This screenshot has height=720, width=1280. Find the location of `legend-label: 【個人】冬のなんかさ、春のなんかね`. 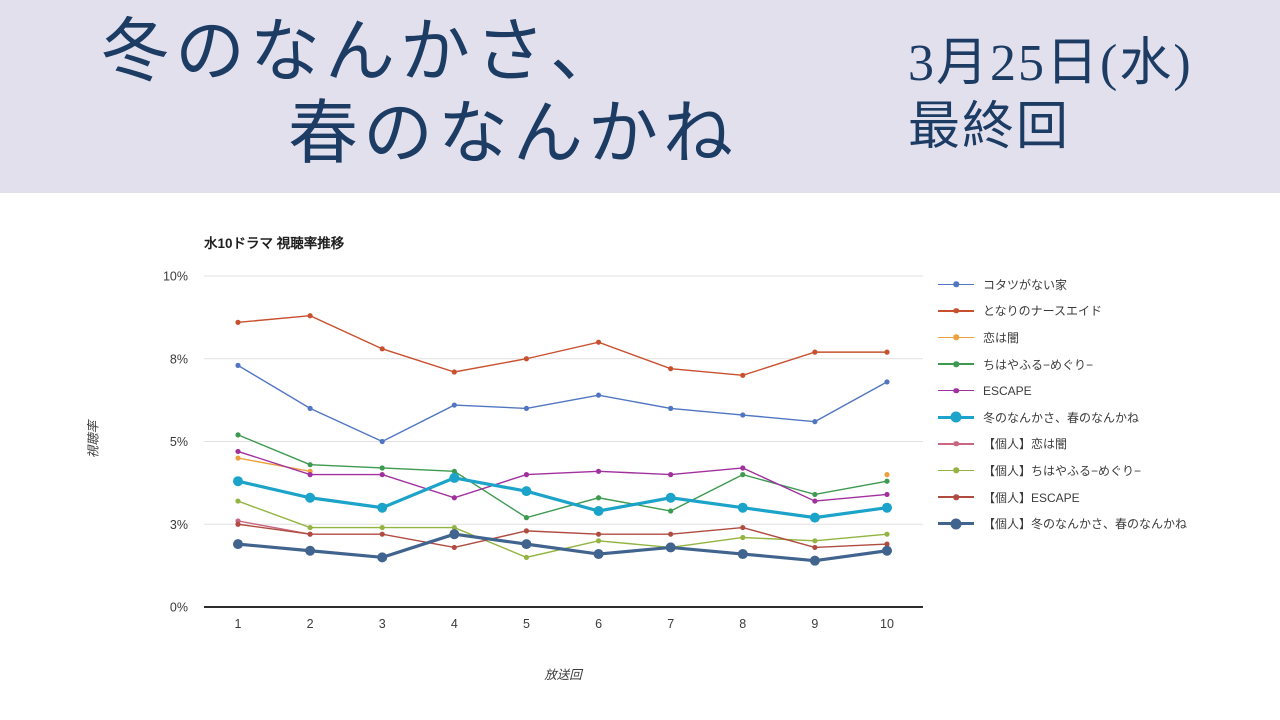

legend-label: 【個人】冬のなんかさ、春のなんかね is located at coordinates (1085, 524).